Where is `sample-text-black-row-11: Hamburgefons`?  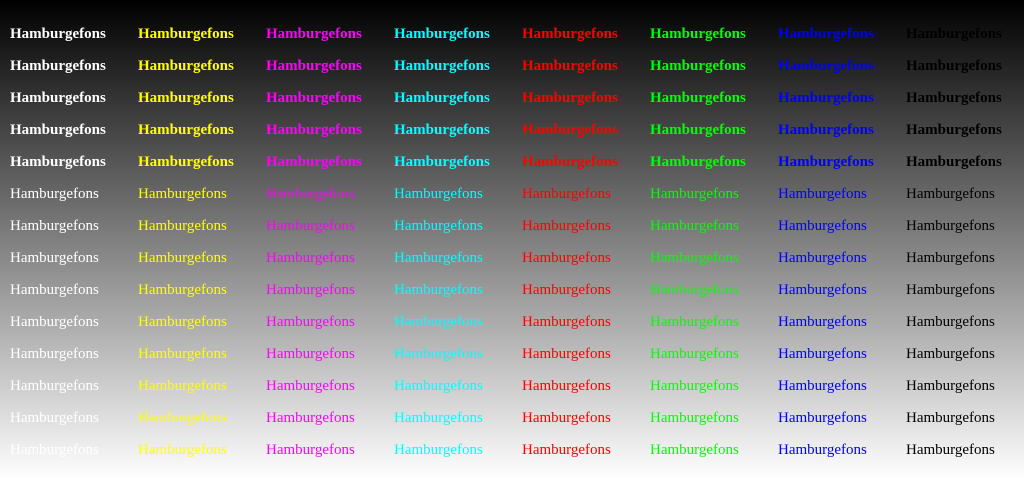 sample-text-black-row-11: Hamburgefons is located at coordinates (950, 354).